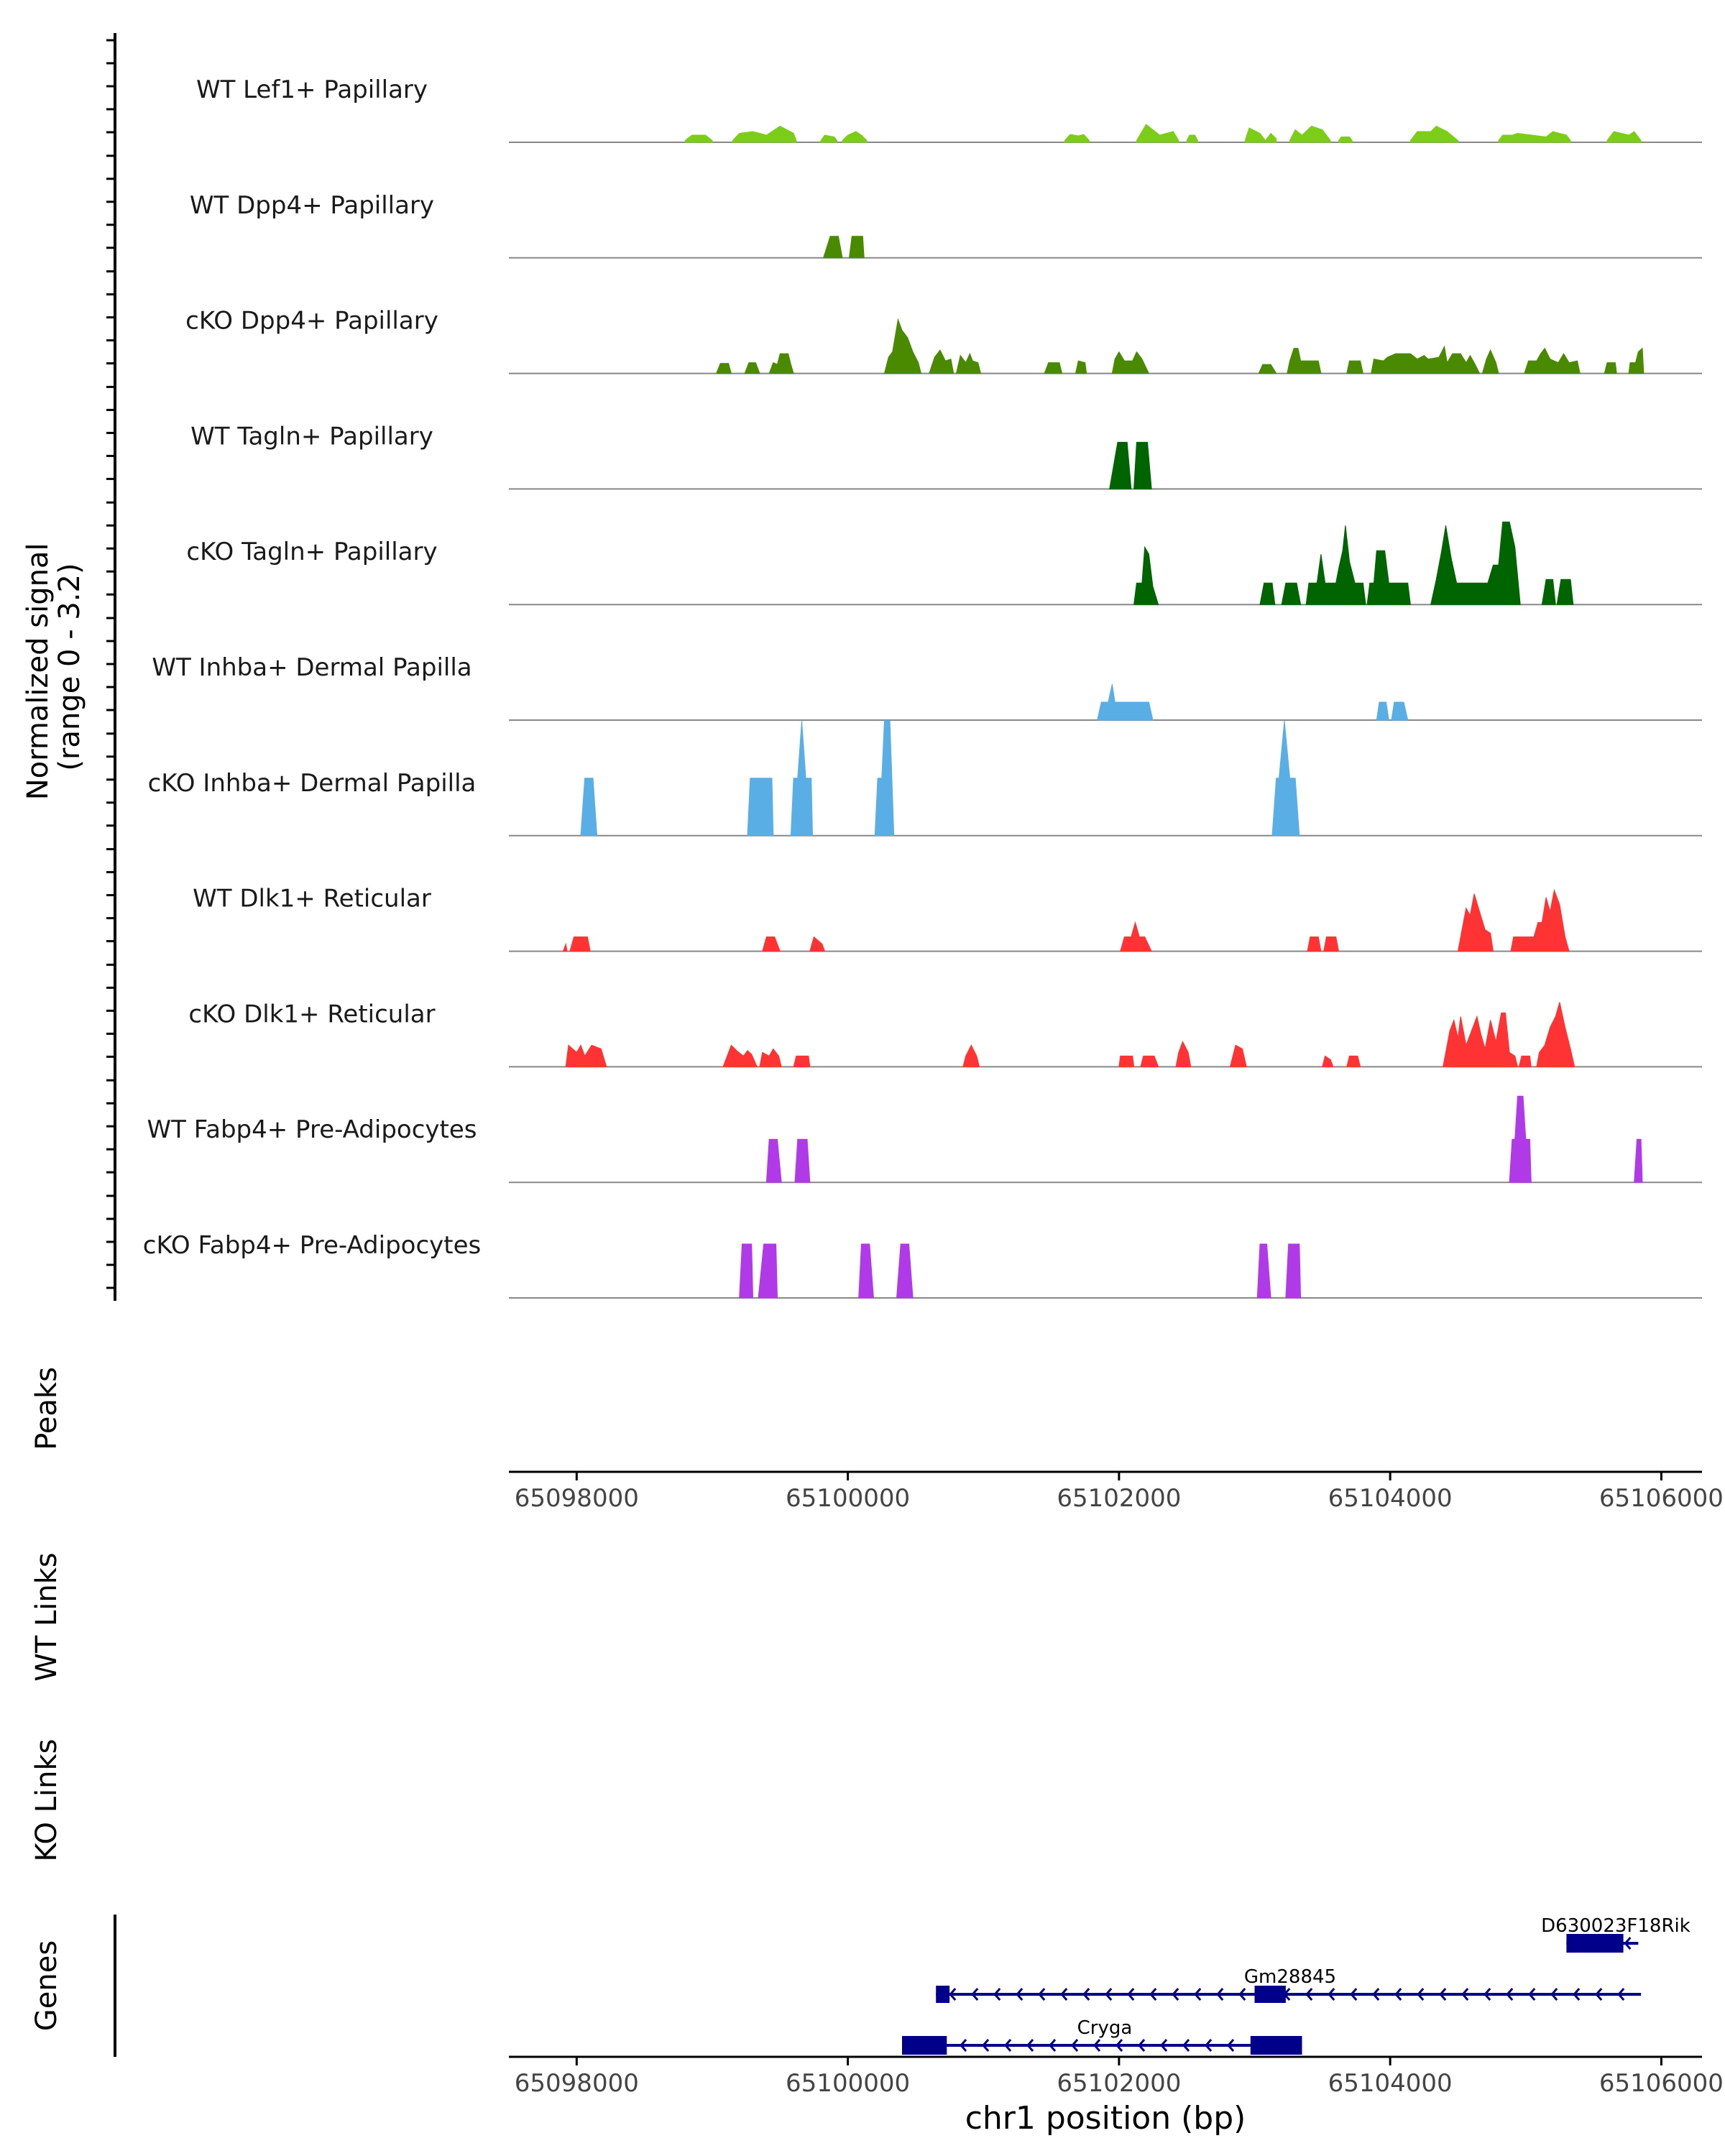  I want to click on track-label: cKO Fabp4+ Pre-Adipocytes, so click(312, 1246).